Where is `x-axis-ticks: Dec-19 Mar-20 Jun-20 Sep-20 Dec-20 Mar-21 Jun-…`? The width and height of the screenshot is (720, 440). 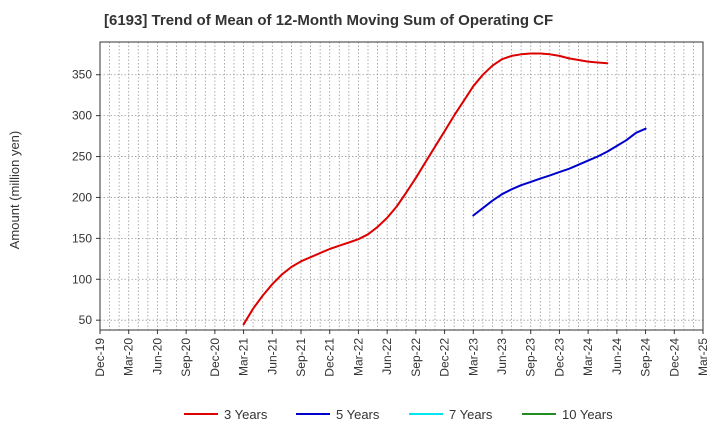
x-axis-ticks: Dec-19 Mar-20 Jun-20 Sep-20 Dec-20 Mar-21 Jun-… is located at coordinates (401, 353).